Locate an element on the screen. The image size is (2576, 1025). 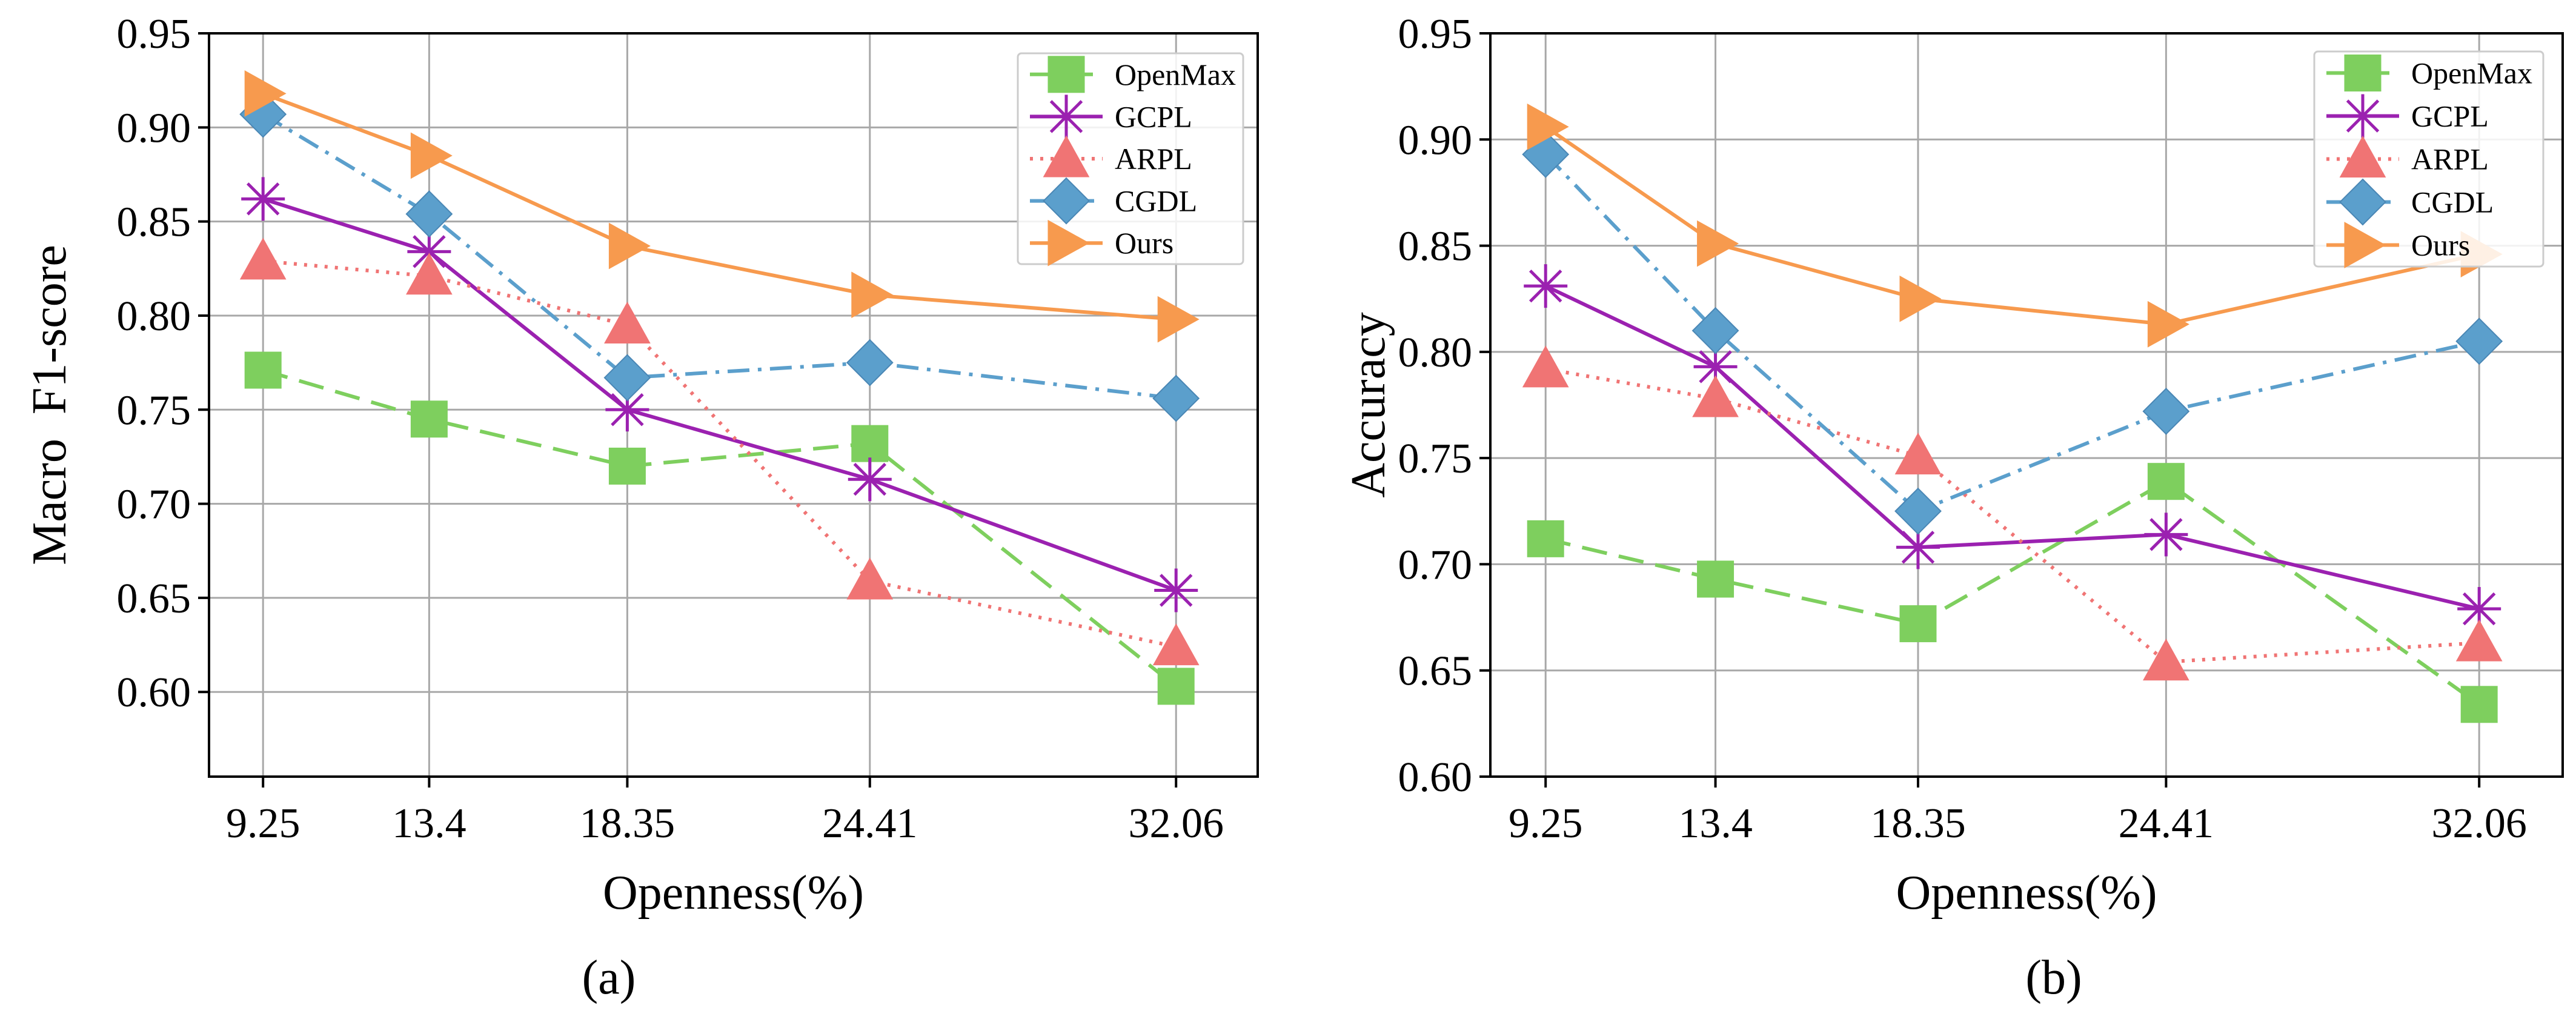
x-tick-label: 18.35 is located at coordinates (1918, 823).